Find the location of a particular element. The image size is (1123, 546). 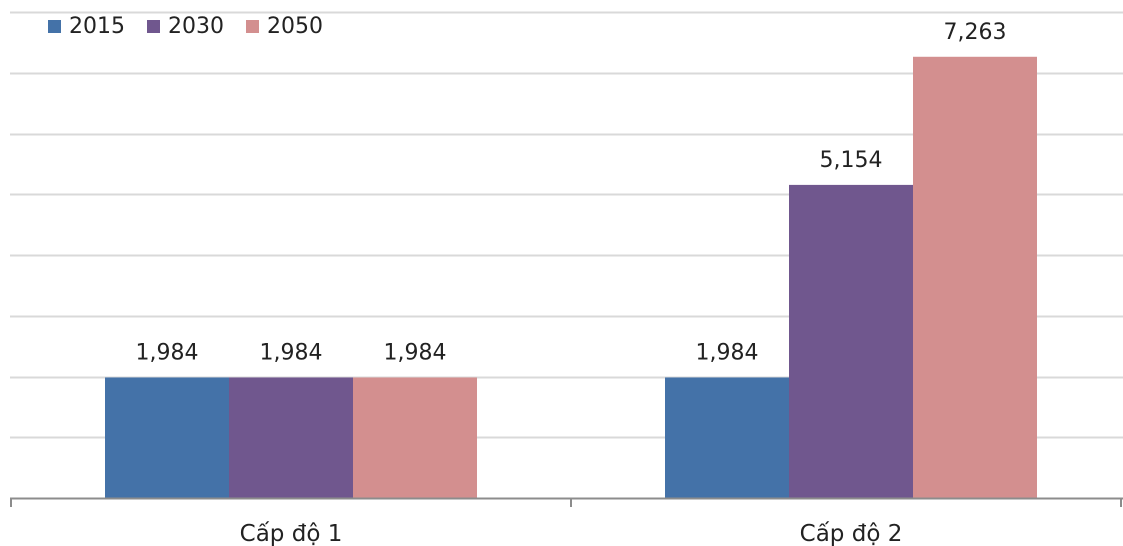

legend-item-2015: 2015 is located at coordinates (86, 26).